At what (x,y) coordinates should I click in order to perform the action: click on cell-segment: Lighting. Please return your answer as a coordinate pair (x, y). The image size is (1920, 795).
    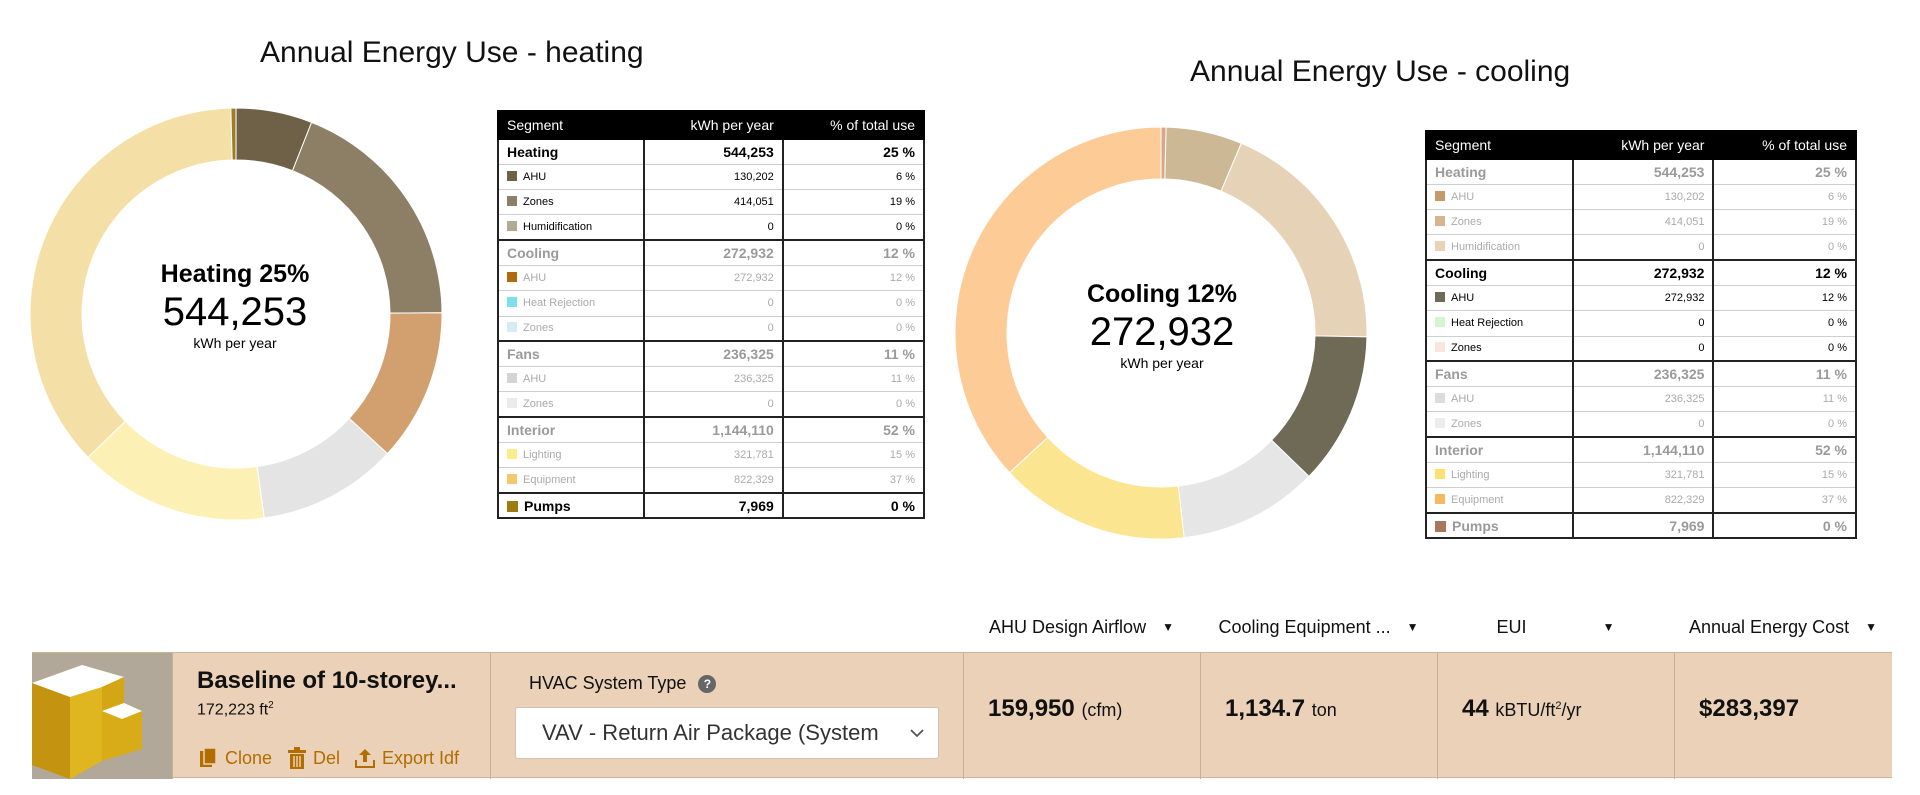
    Looking at the image, I should click on (1499, 475).